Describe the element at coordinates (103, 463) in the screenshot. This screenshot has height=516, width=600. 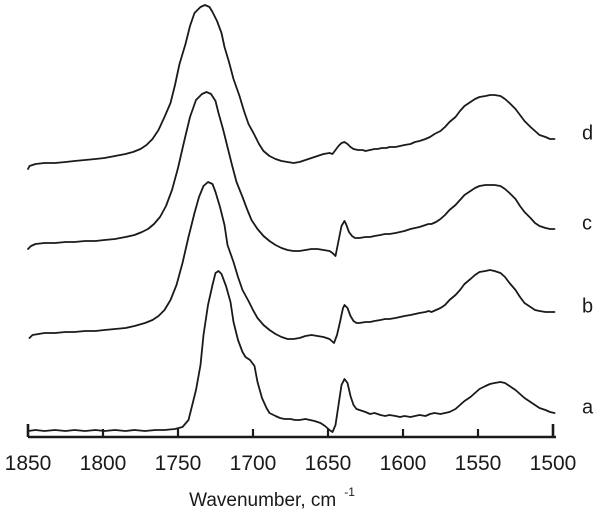
I see `x-axis-tick-label-1800: 1800` at that location.